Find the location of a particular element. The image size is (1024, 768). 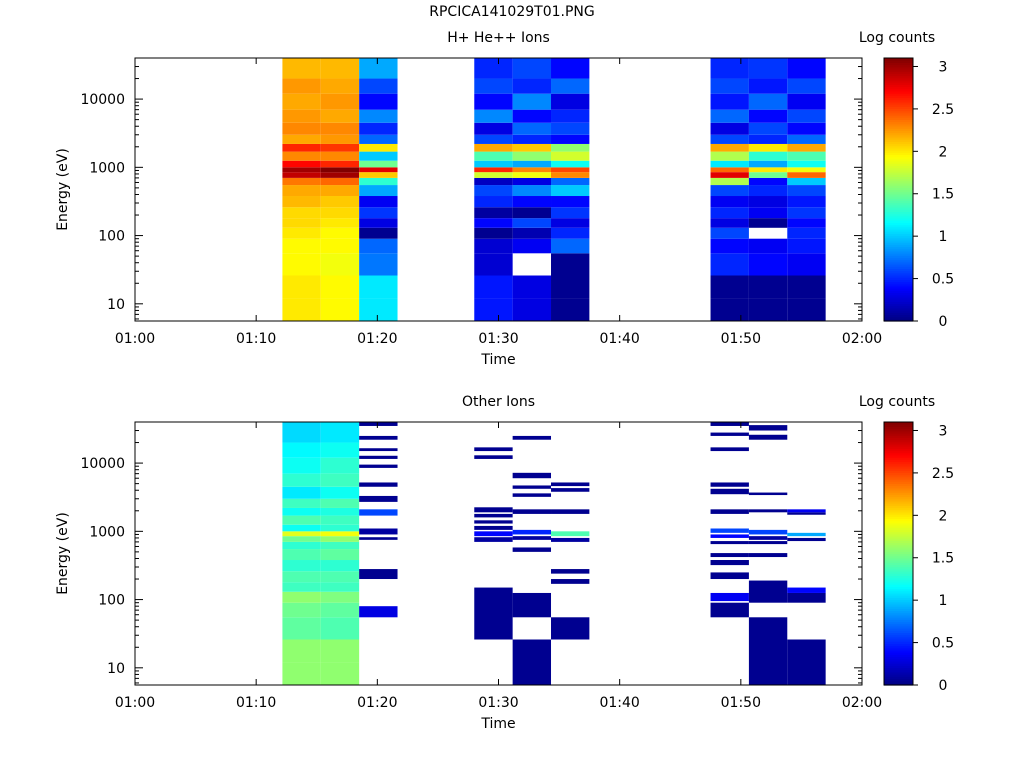

colorbar-tick-label: 2.5 is located at coordinates (943, 474).